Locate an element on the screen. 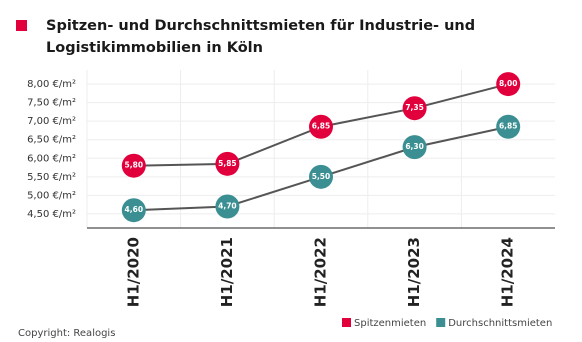 This screenshot has height=342, width=582. x-tick-label: H1/2020 is located at coordinates (133, 272).